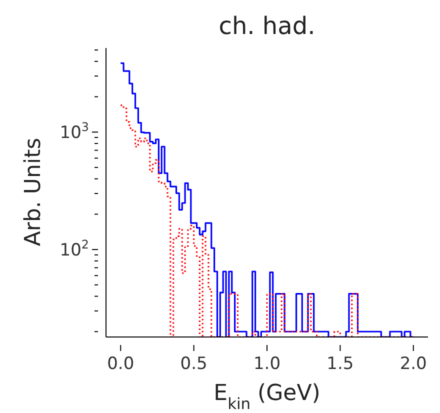 The width and height of the screenshot is (440, 413). What do you see at coordinates (74, 132) in the screenshot?
I see `y-tick-label: 10$^{3}$` at bounding box center [74, 132].